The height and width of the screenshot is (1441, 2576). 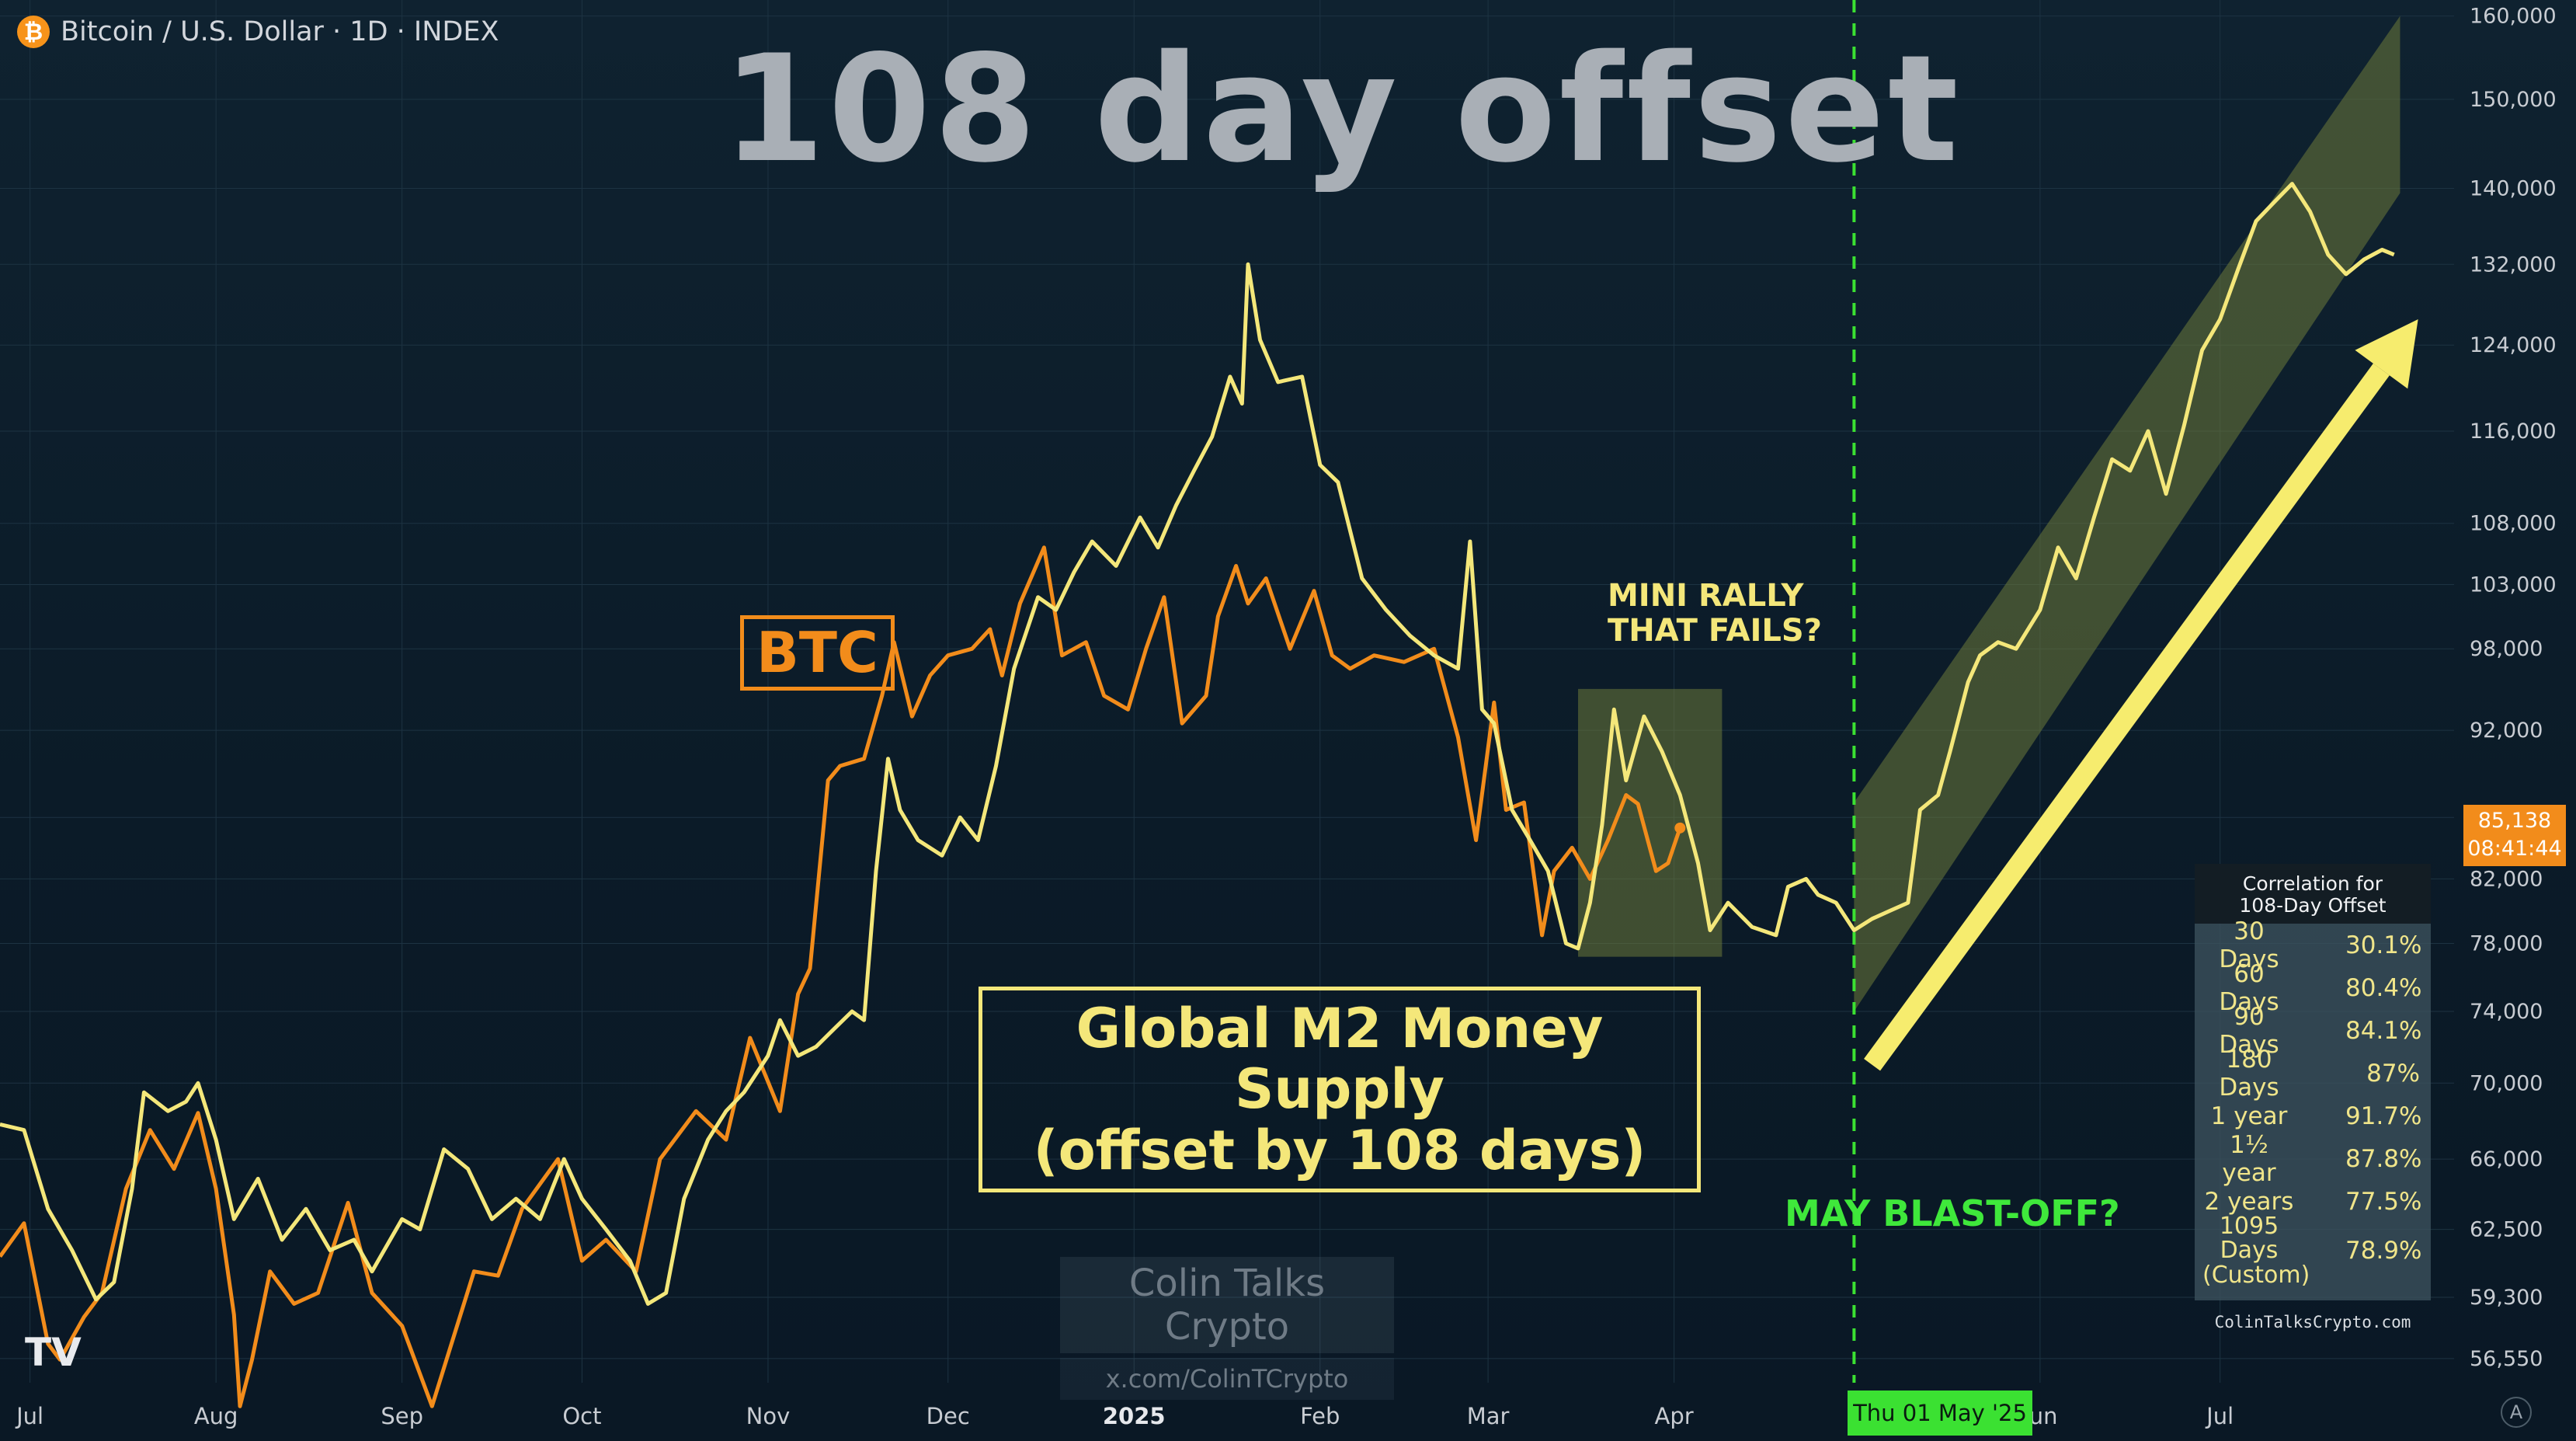 I want to click on mini-rally-note: MINI RALLY THAT FAILS?, so click(x=1715, y=614).